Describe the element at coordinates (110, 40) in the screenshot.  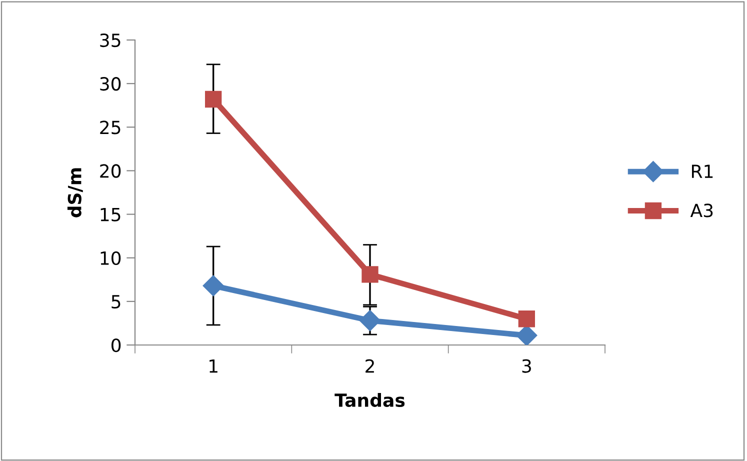
I see `y-tick-label: 35` at that location.